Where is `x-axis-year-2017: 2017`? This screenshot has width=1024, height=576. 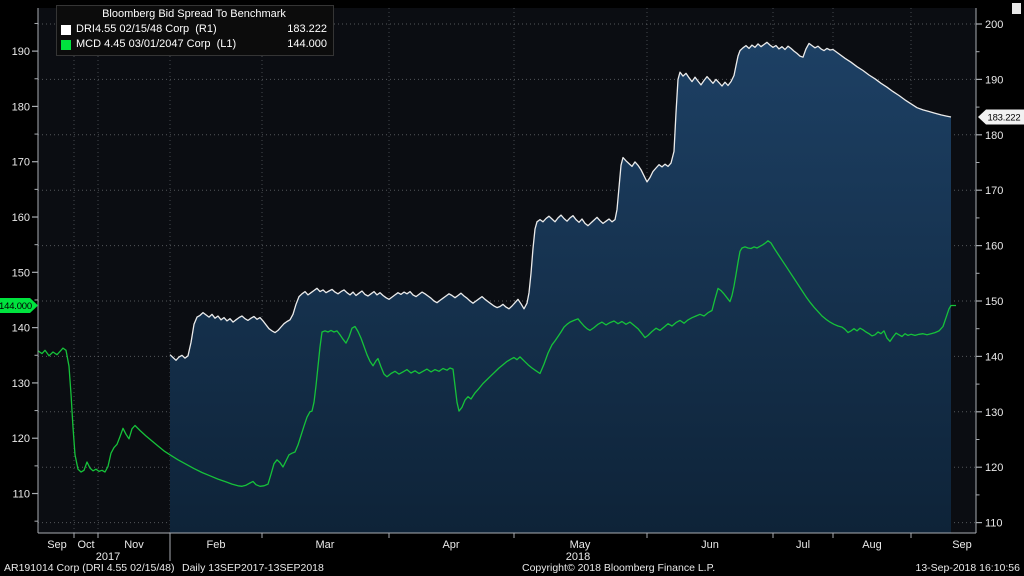
x-axis-year-2017: 2017 is located at coordinates (108, 556).